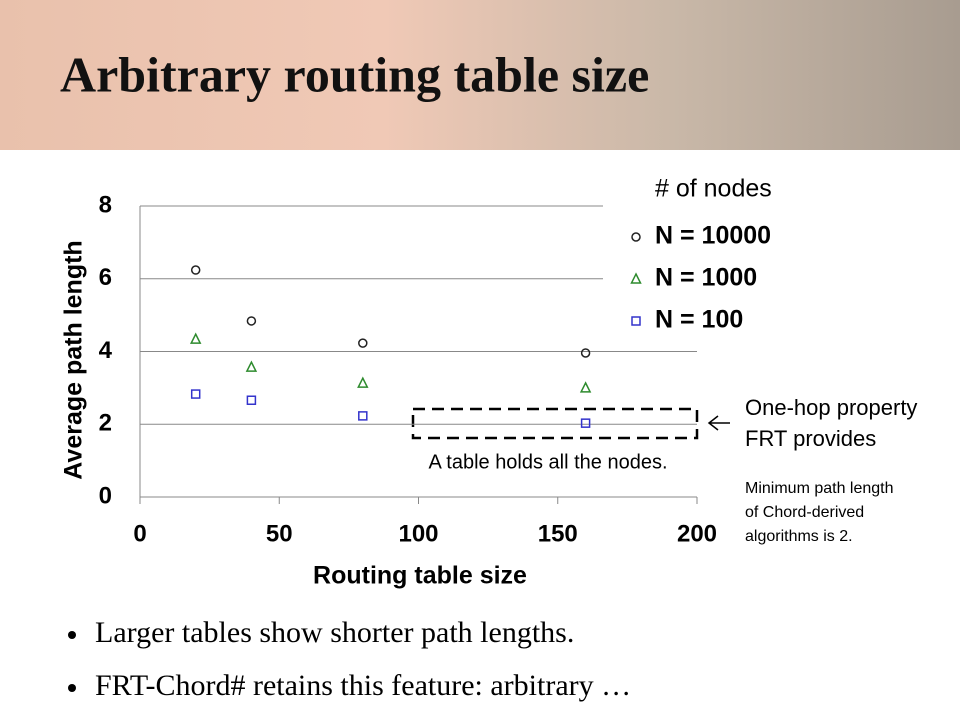 Image resolution: width=960 pixels, height=725 pixels. Describe the element at coordinates (697, 533) in the screenshot. I see `x-tick-label: 200` at that location.